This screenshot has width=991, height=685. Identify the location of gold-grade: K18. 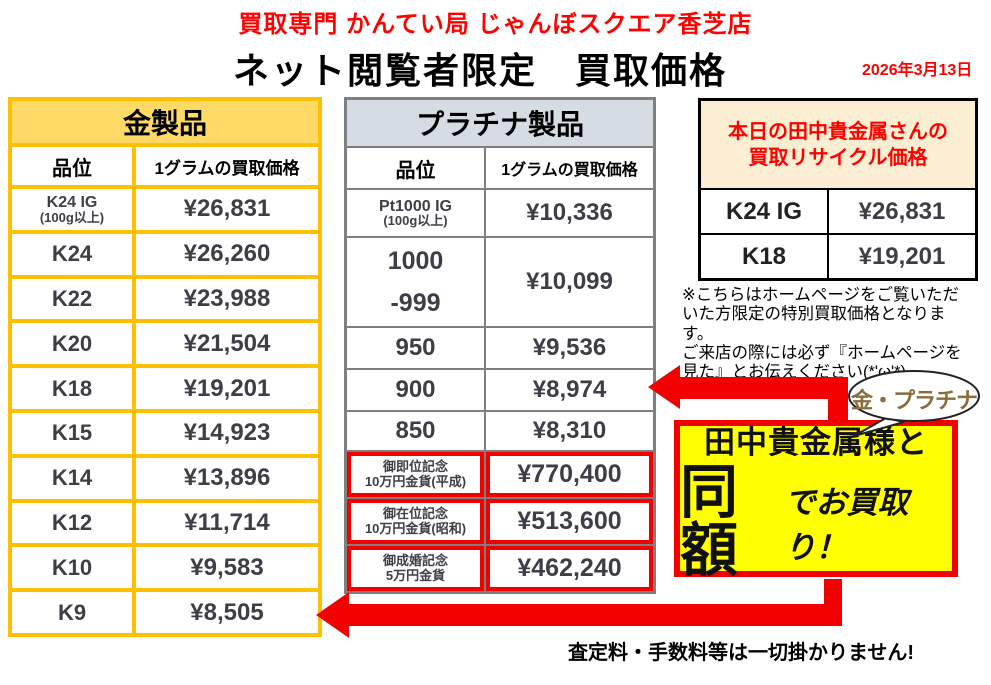
(72, 388).